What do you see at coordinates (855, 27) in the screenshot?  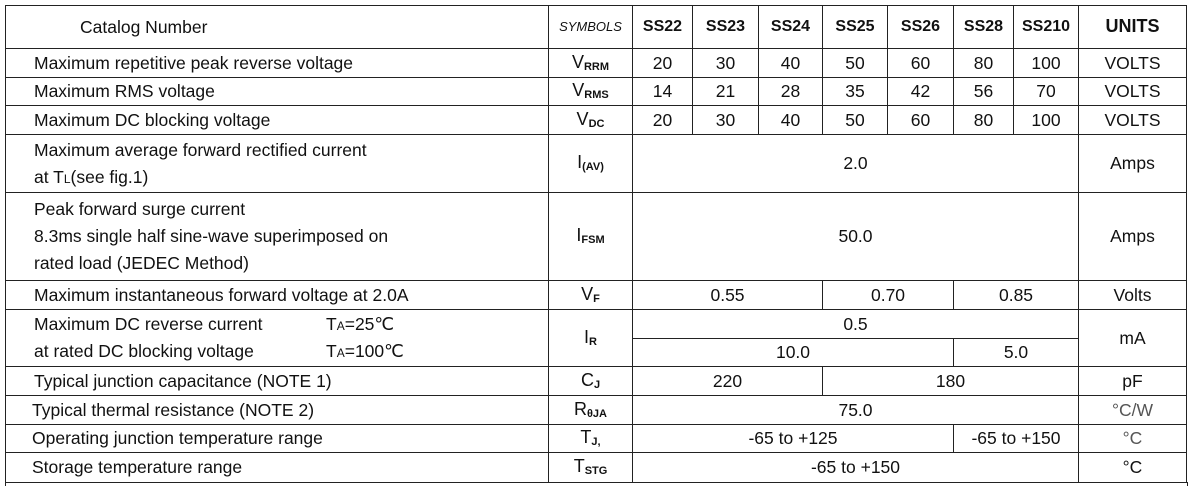 I see `part-header: SS25` at bounding box center [855, 27].